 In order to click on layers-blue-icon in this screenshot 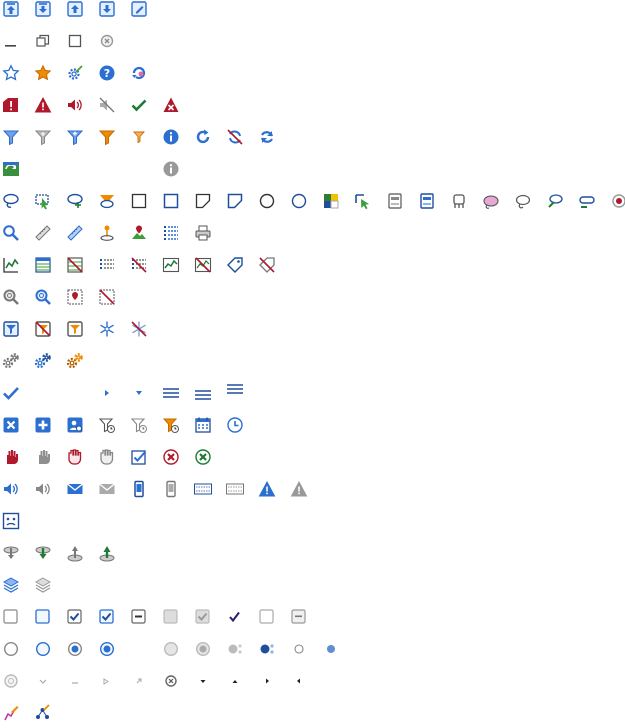, I will do `click(11, 585)`.